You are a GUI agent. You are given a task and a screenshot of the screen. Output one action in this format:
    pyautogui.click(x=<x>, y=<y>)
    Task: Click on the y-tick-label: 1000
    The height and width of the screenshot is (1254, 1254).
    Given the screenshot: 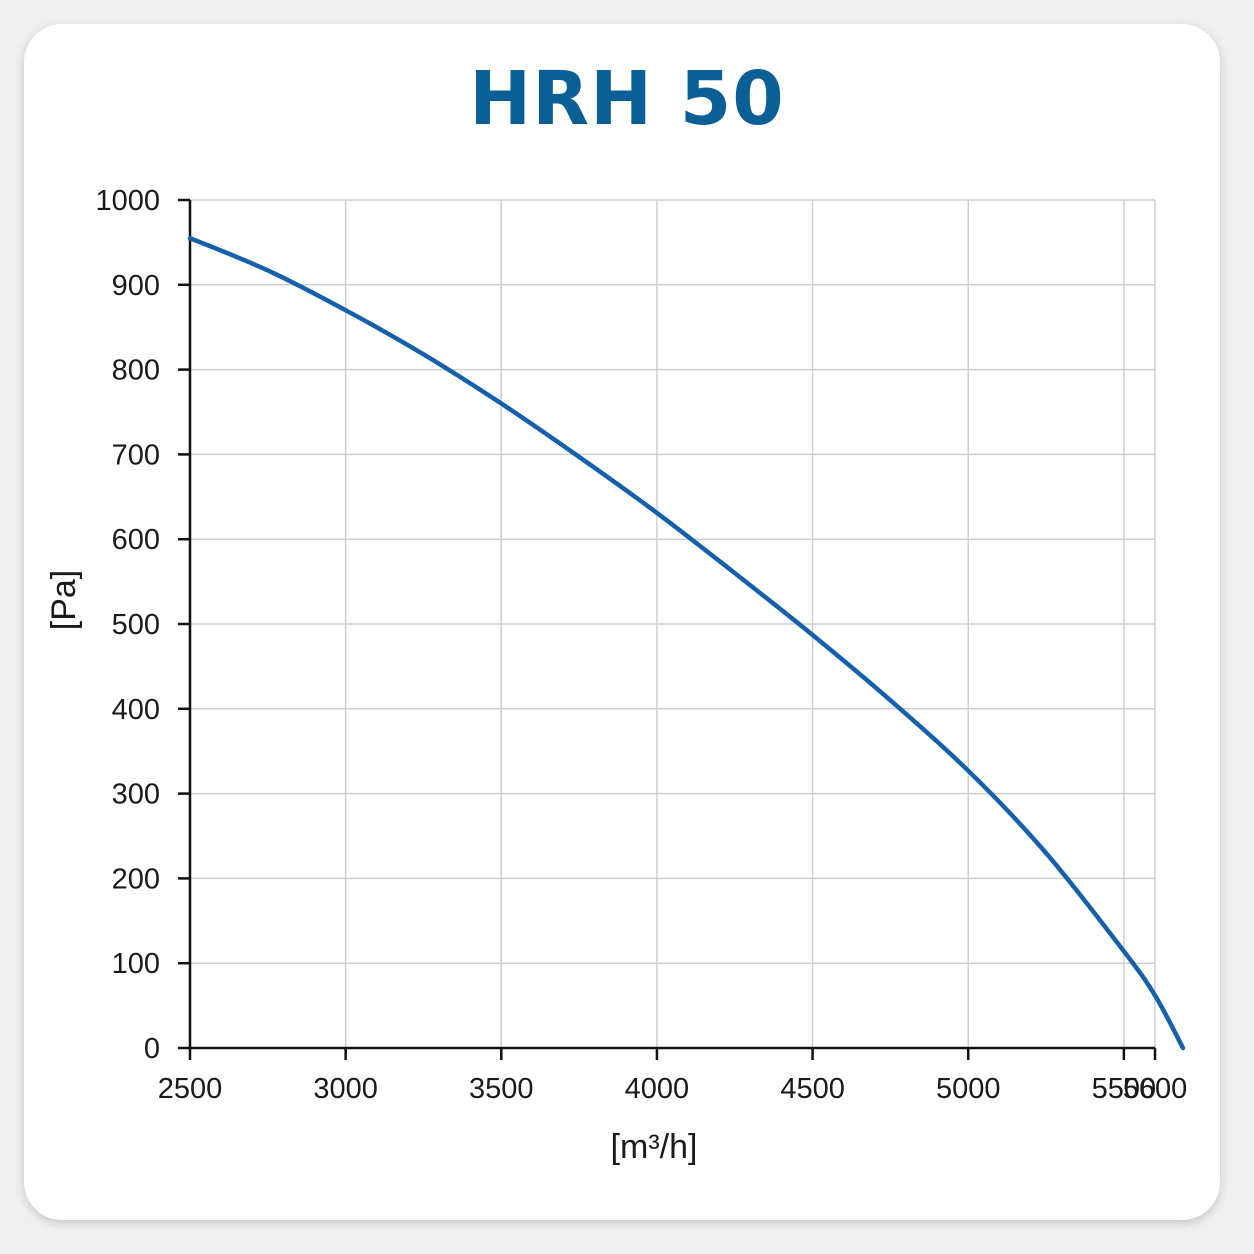 What is the action you would take?
    pyautogui.click(x=127, y=201)
    